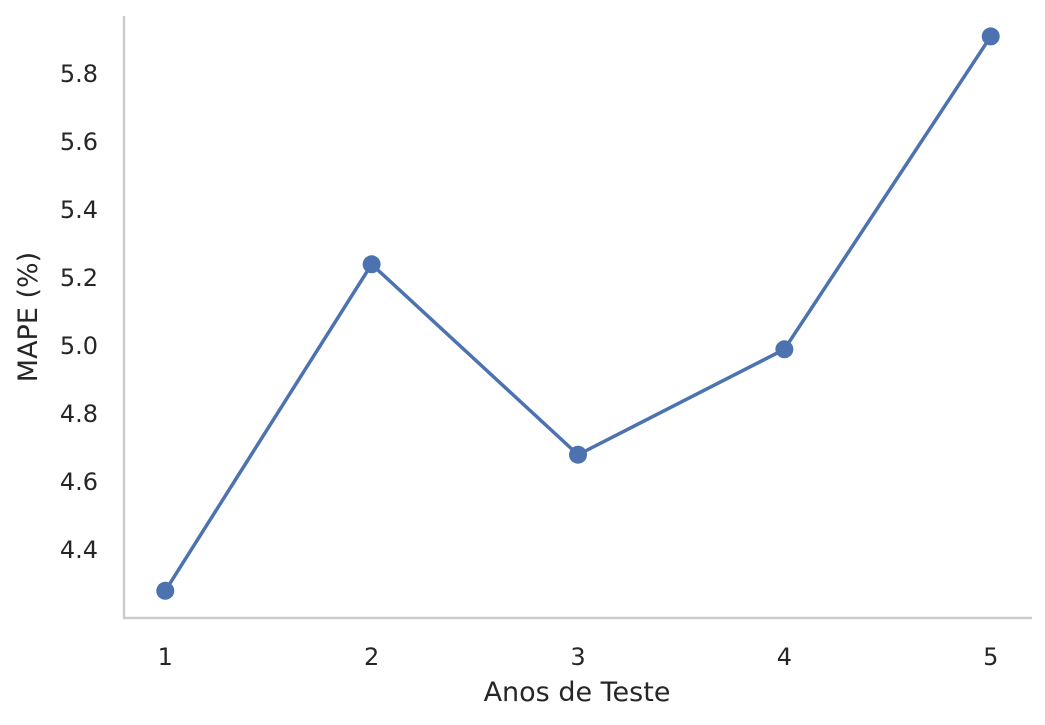 The height and width of the screenshot is (725, 1045). Describe the element at coordinates (577, 692) in the screenshot. I see `x-axis-title: Anos de Teste` at that location.